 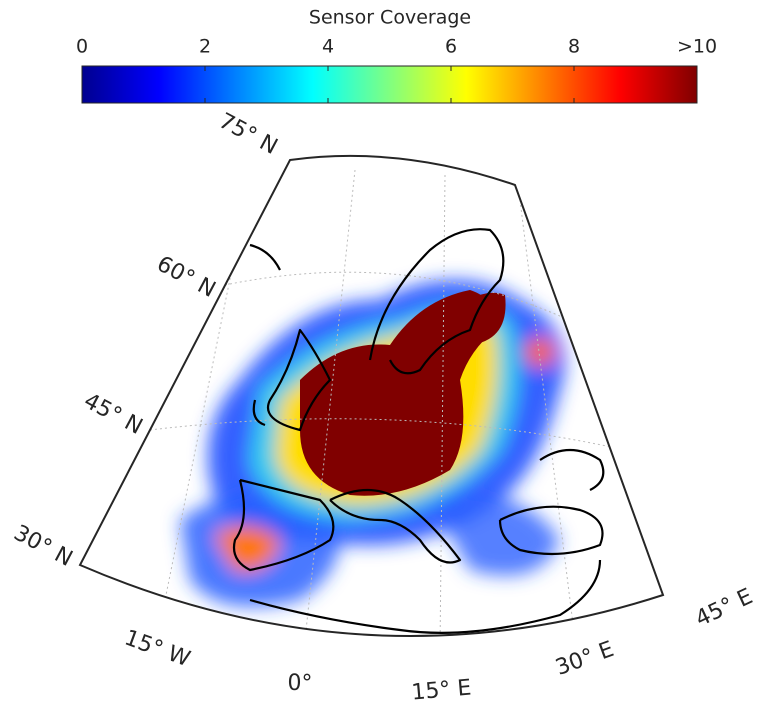 What do you see at coordinates (113, 414) in the screenshot?
I see `lat-label: 45° N` at bounding box center [113, 414].